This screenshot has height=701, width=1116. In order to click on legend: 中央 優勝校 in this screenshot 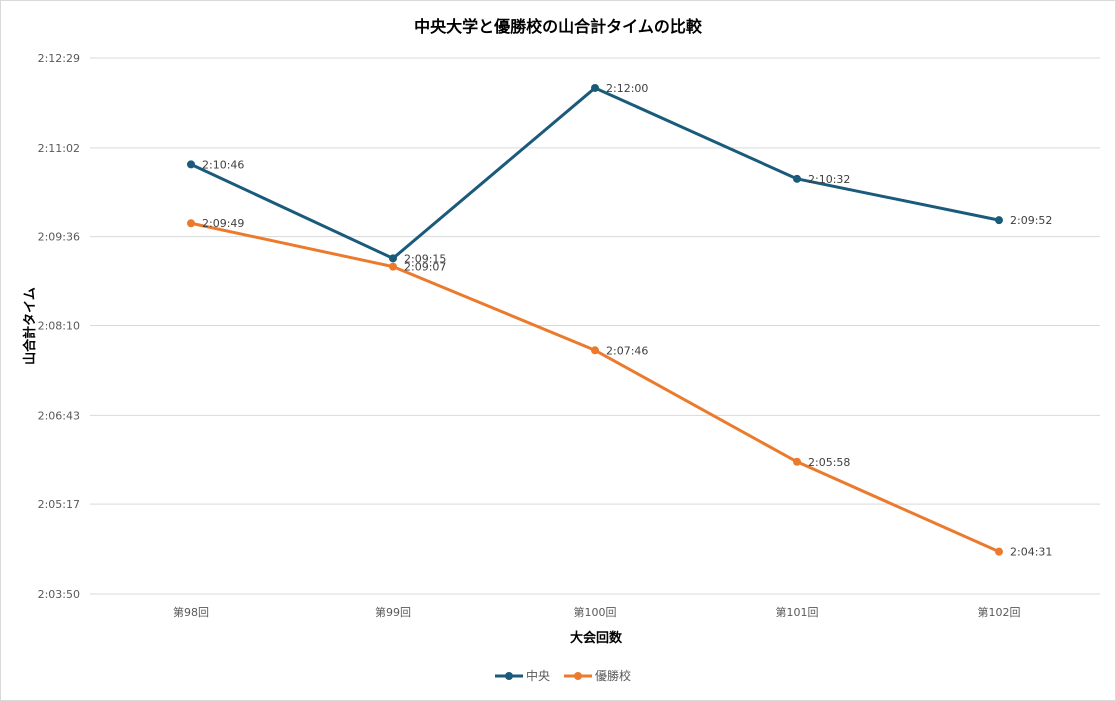, I will do `click(563, 675)`.